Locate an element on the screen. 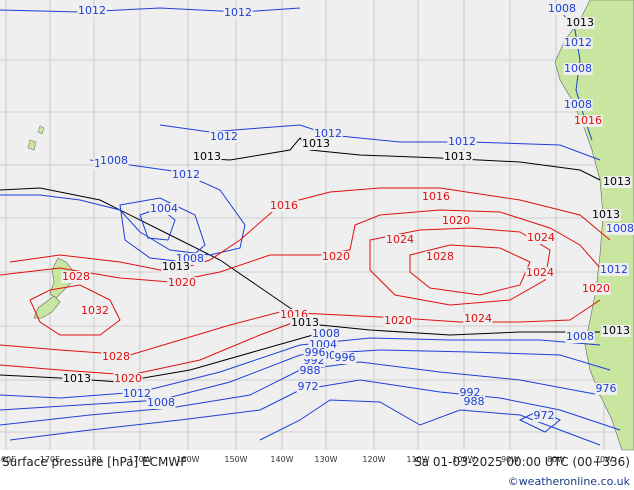 This screenshot has width=634, height=490. longitude-label: 120W is located at coordinates (373, 459).